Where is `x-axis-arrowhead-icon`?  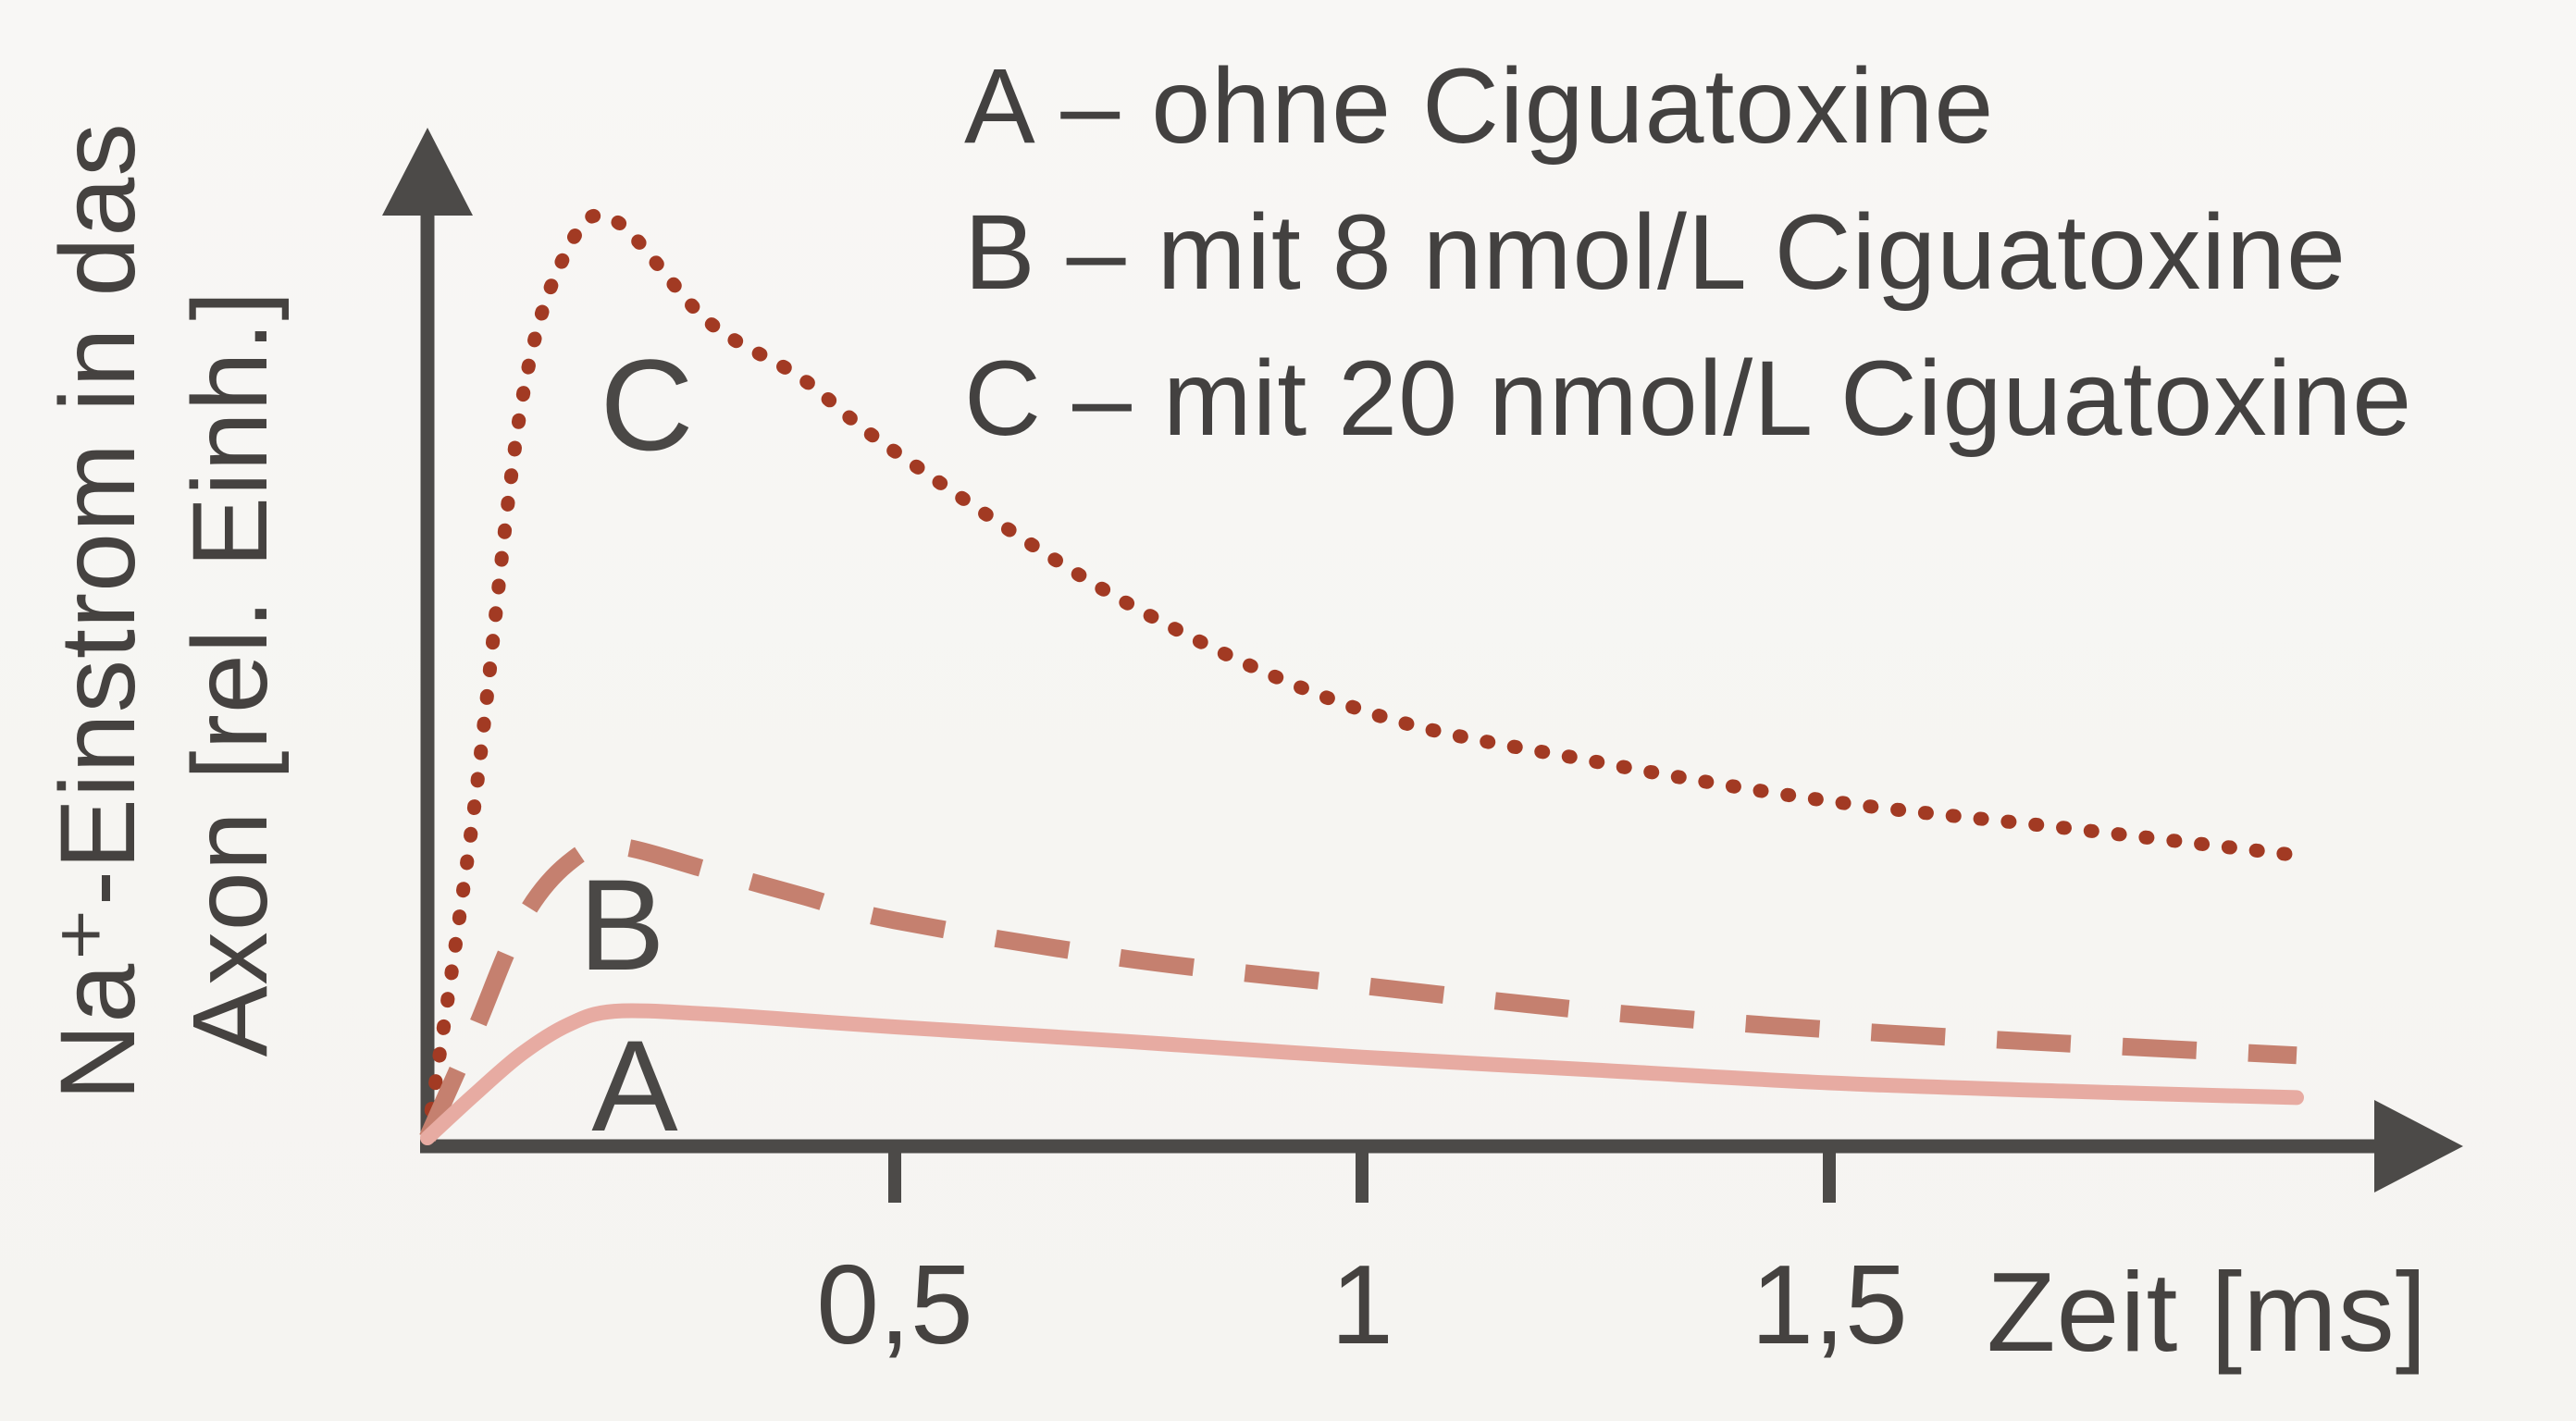
x-axis-arrowhead-icon is located at coordinates (2419, 1146).